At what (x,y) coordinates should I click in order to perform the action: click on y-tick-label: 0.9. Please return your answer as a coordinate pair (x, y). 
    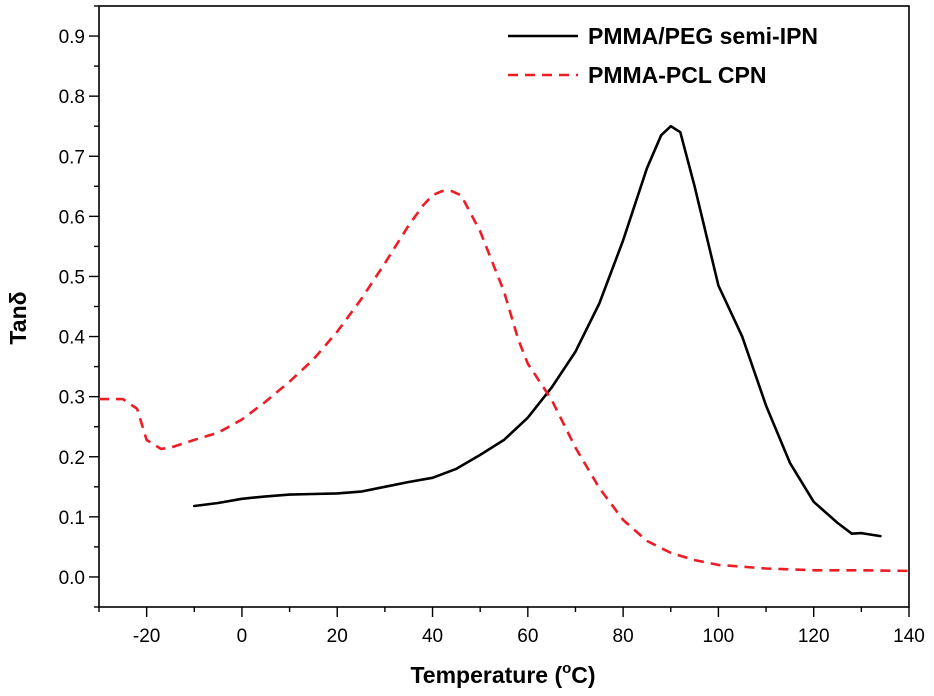
    Looking at the image, I should click on (72, 37).